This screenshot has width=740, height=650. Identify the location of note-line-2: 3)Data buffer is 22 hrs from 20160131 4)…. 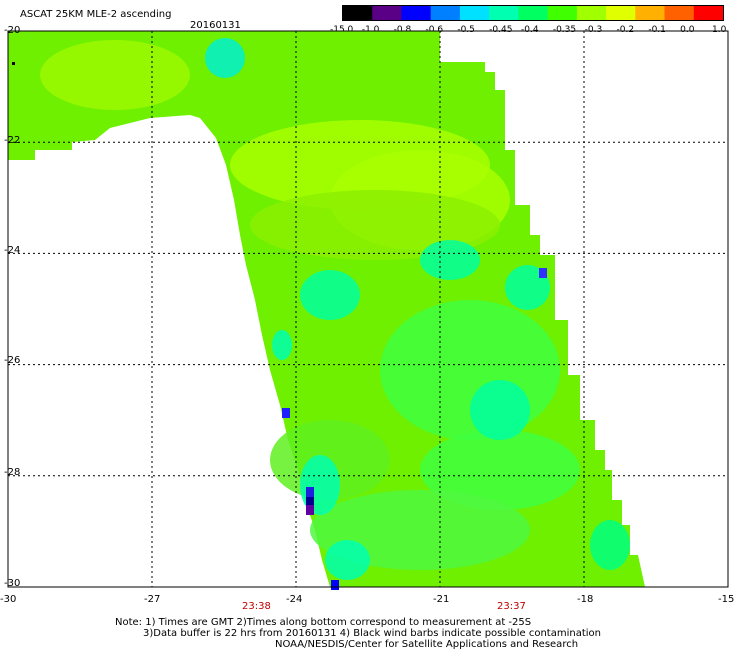
(372, 633).